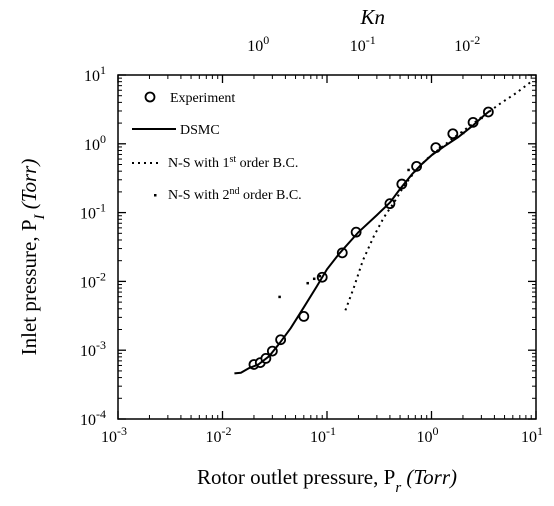  I want to click on top-tick-label: 10⁰, so click(258, 44).